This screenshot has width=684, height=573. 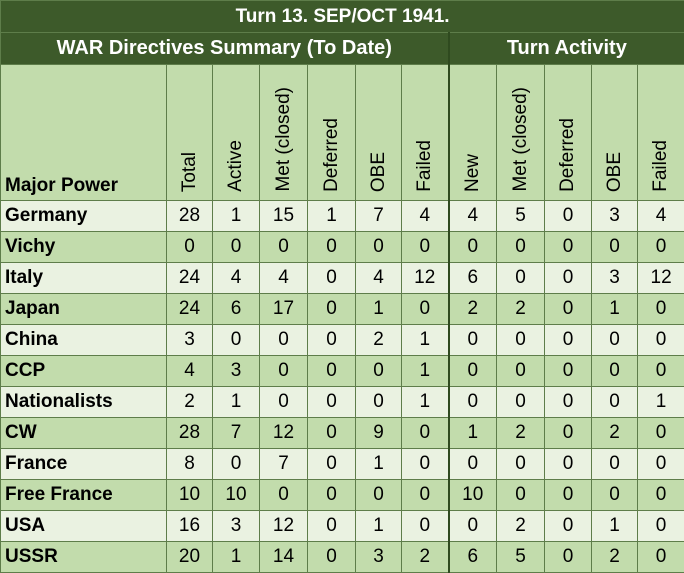 What do you see at coordinates (615, 133) in the screenshot?
I see `activity-col-header: OBE` at bounding box center [615, 133].